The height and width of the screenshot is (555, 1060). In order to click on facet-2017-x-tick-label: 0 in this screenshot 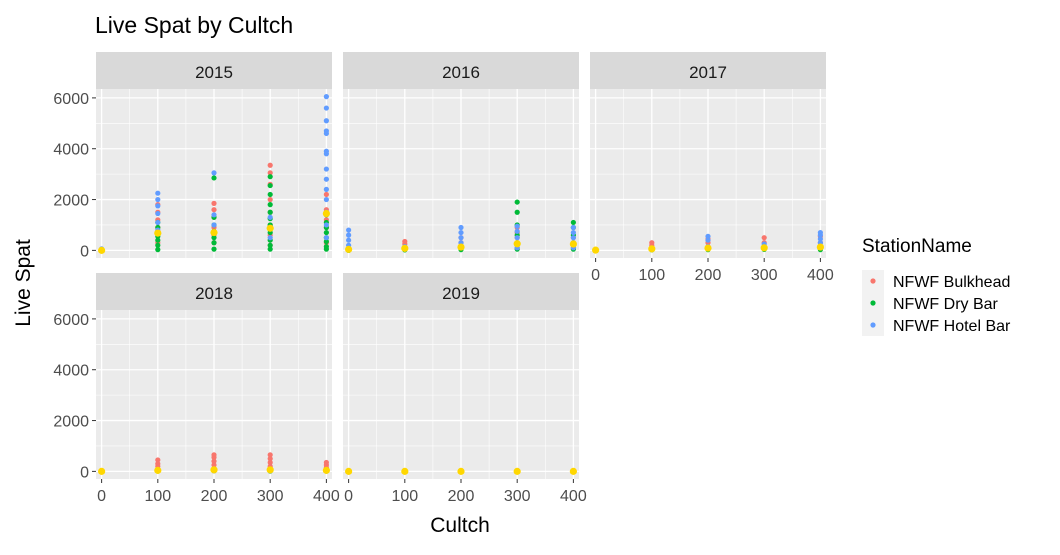, I will do `click(595, 275)`.